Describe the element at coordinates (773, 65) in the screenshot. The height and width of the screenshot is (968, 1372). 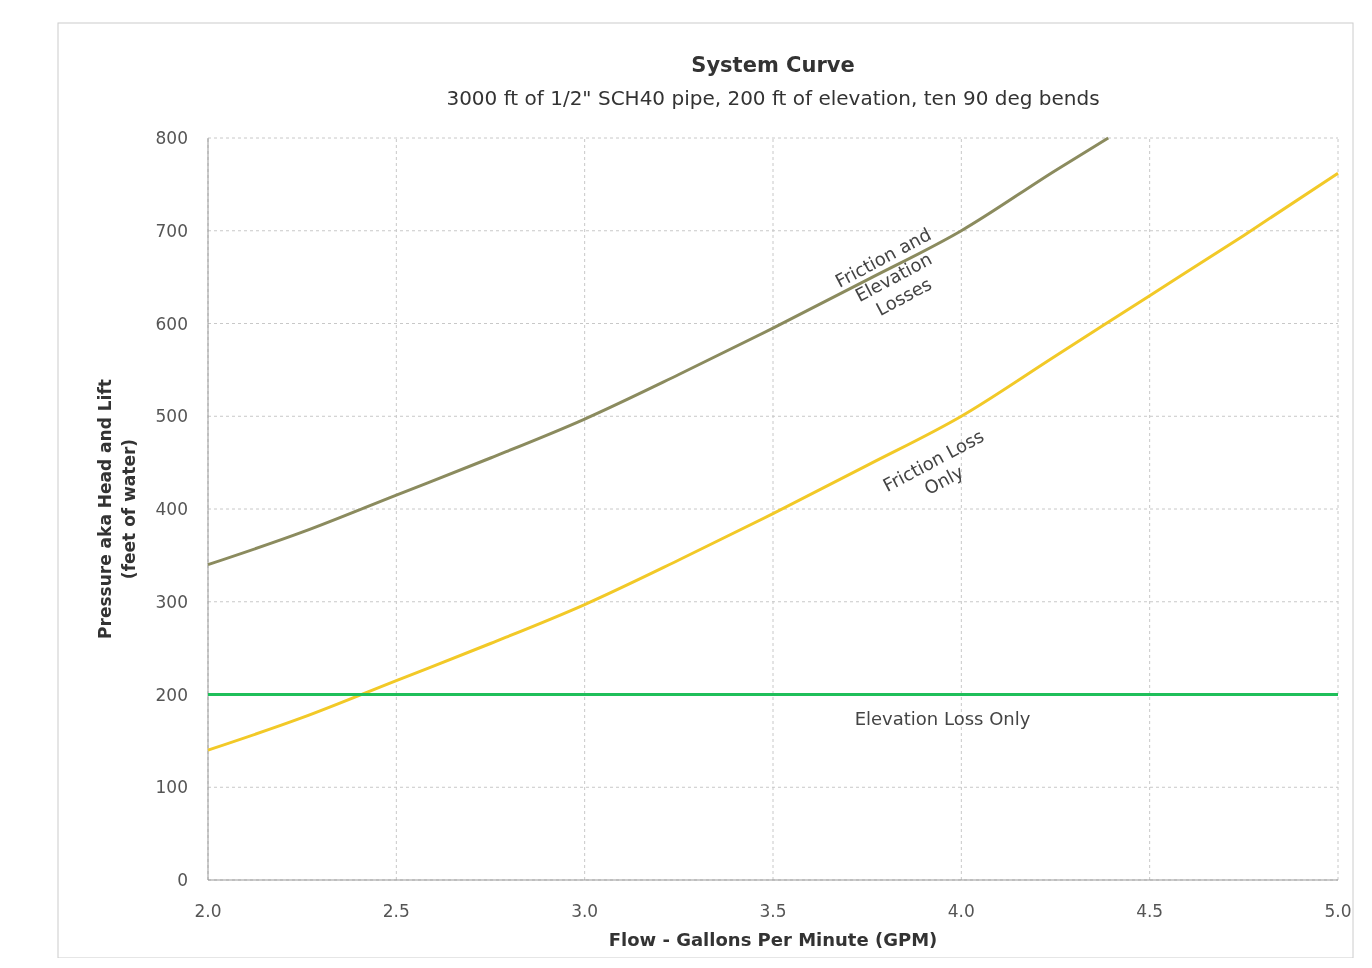
I see `chart-title: System Curve` at that location.